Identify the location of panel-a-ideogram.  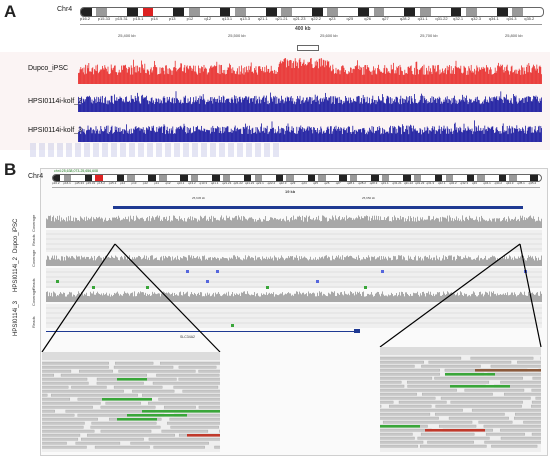
(312, 12).